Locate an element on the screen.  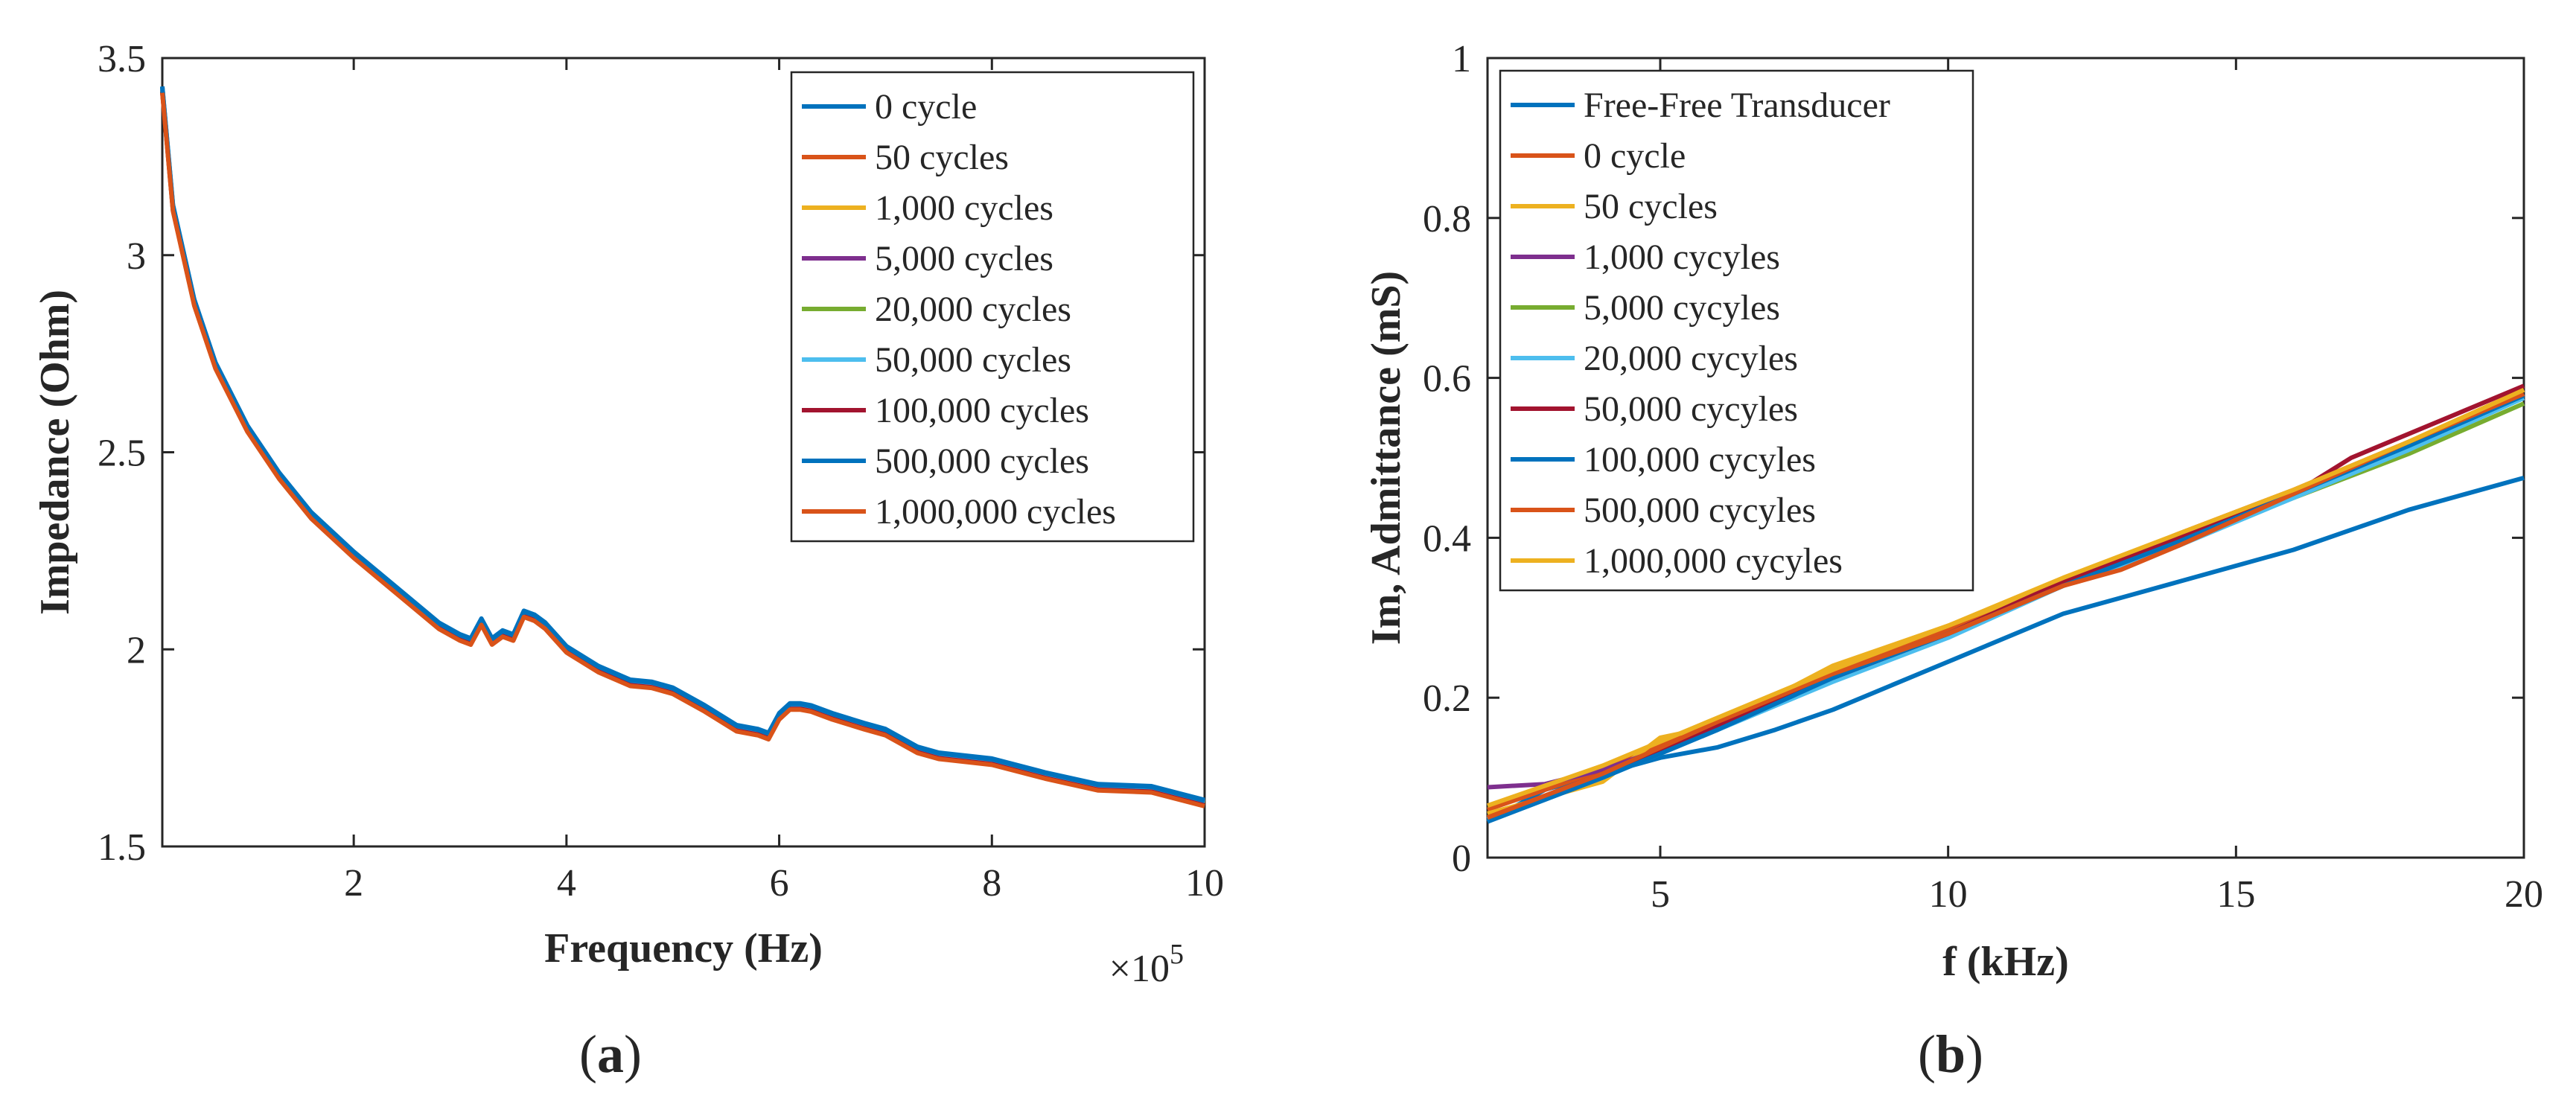
legend-entry: 50,000 cycles is located at coordinates (973, 360).